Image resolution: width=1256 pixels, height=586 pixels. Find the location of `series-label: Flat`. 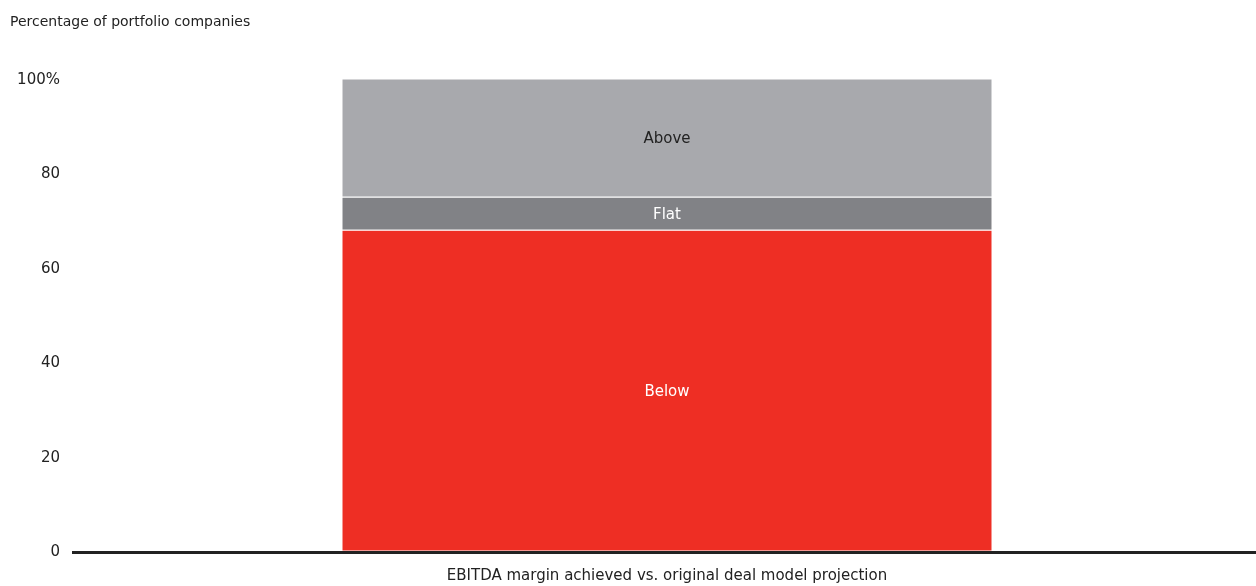

series-label: Flat is located at coordinates (667, 213).